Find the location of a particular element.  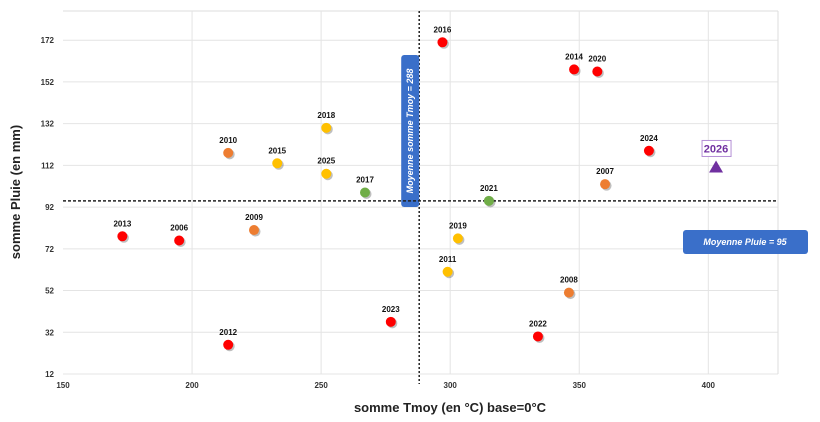

x-tick-label: 300 is located at coordinates (451, 385).